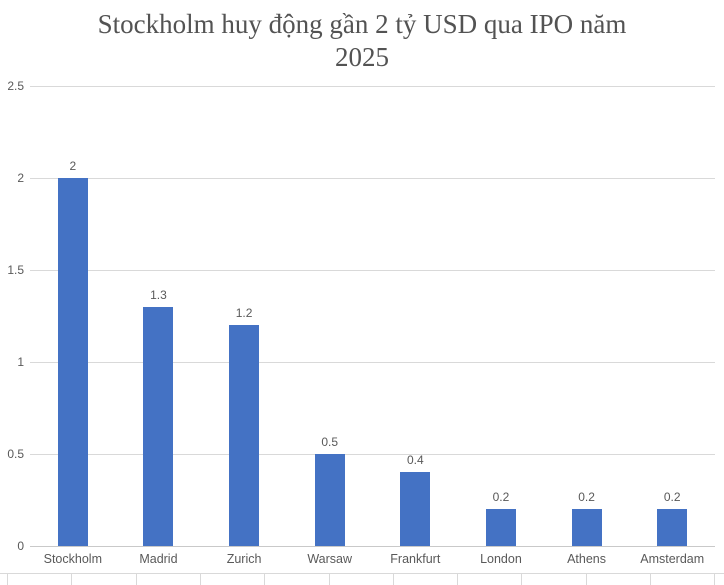  I want to click on bar-london, so click(500, 527).